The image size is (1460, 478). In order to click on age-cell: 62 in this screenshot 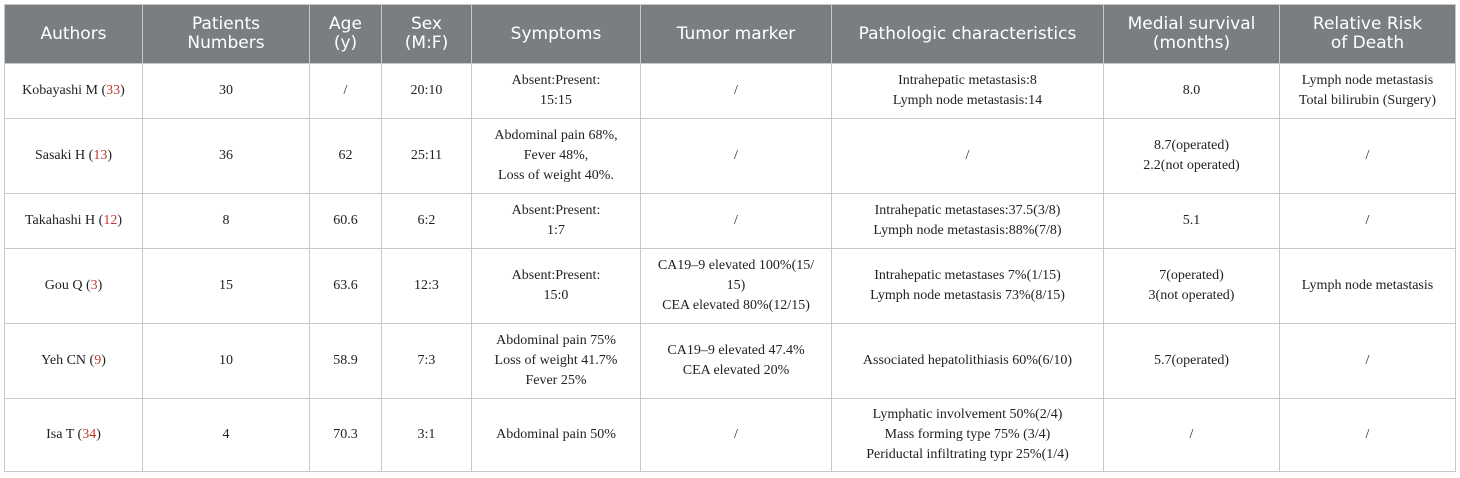, I will do `click(345, 156)`.